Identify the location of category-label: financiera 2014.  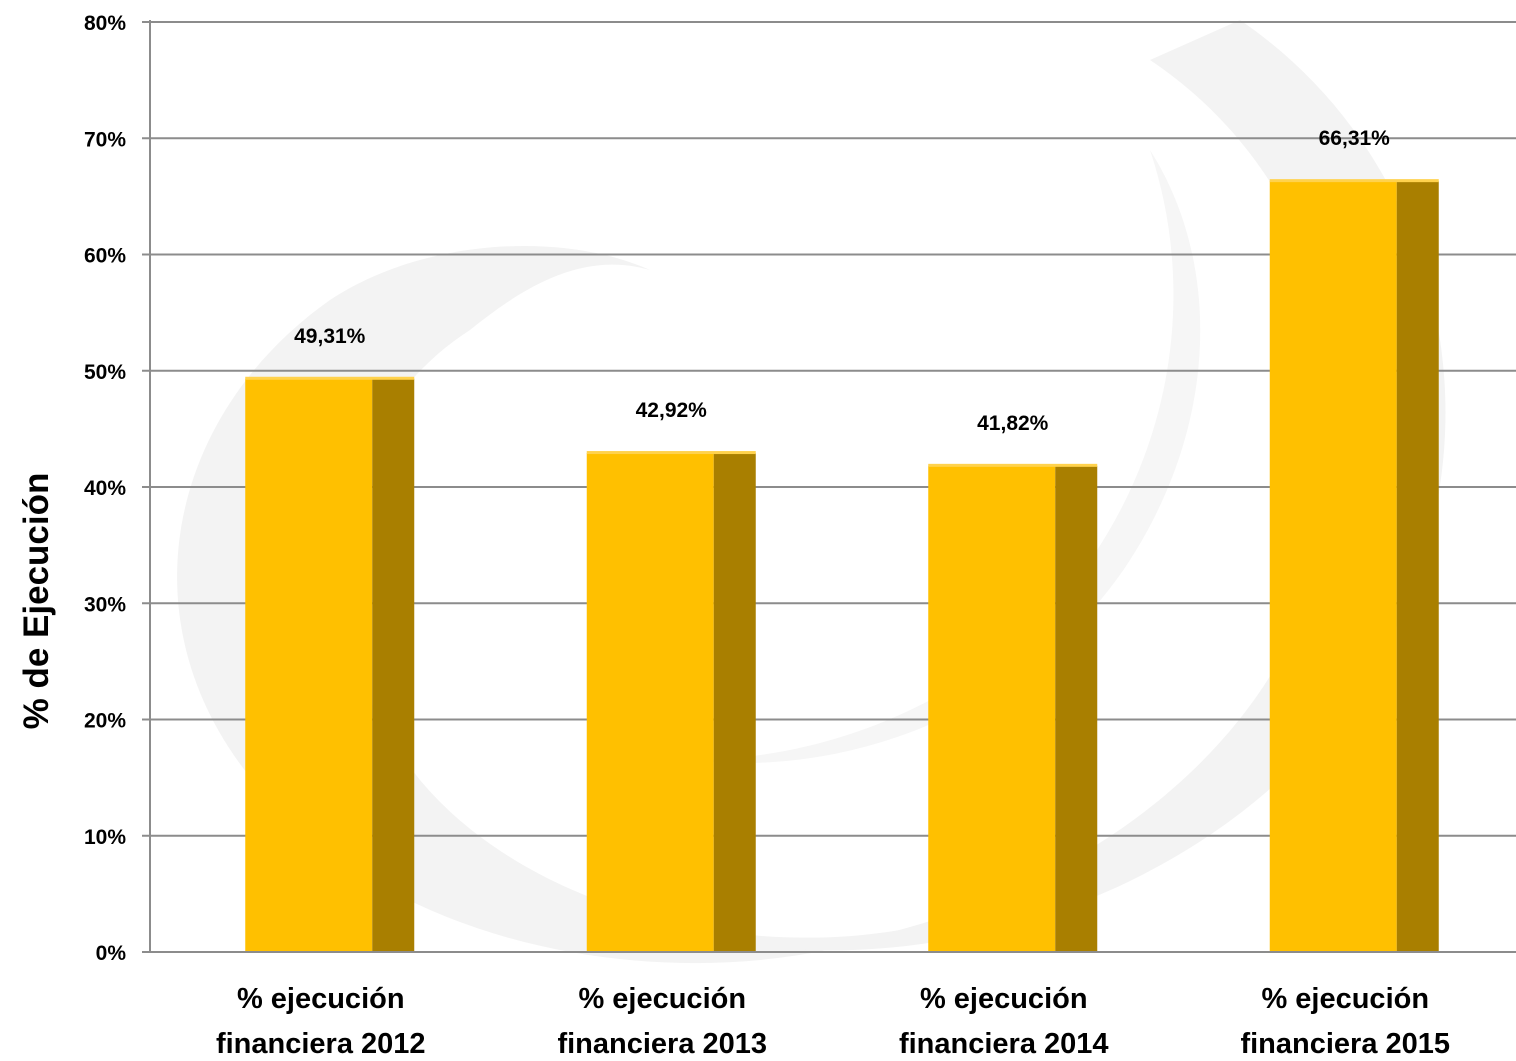
(1004, 1044).